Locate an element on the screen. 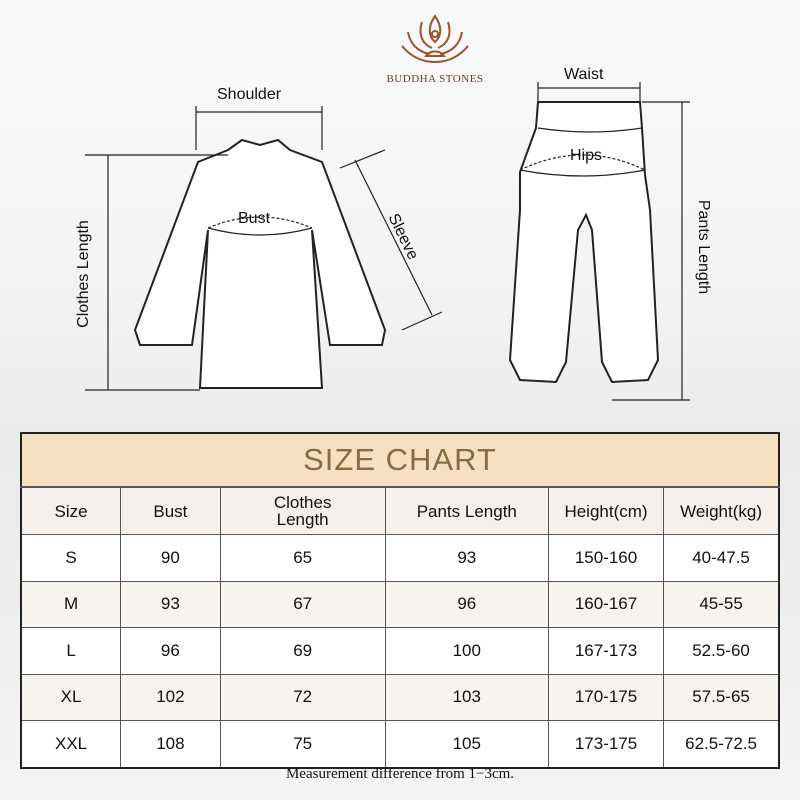 Image resolution: width=800 pixels, height=800 pixels. cell-size: XXL is located at coordinates (71, 744).